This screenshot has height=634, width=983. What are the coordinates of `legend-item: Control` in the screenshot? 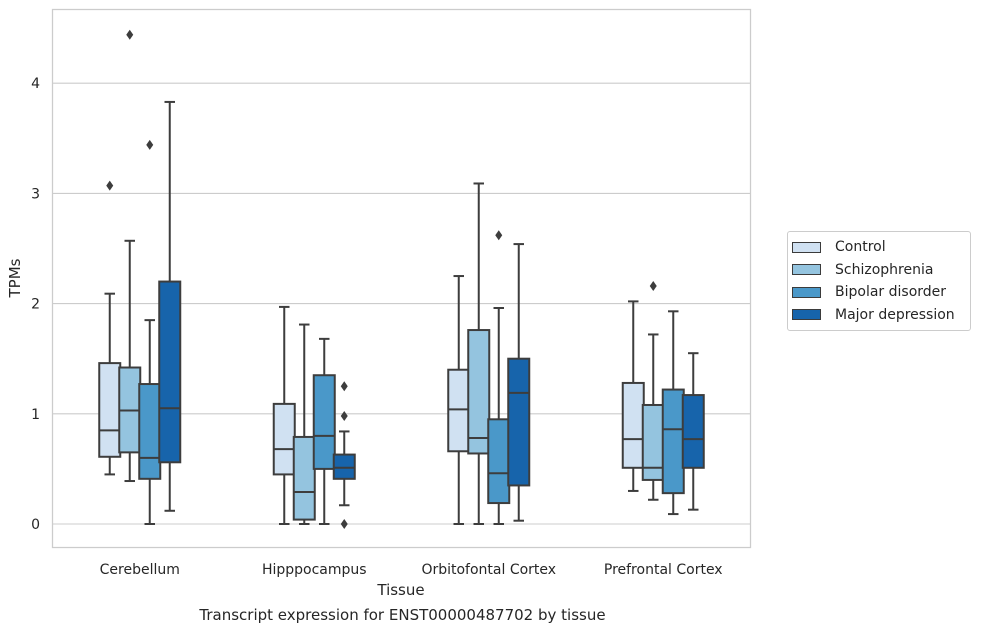 It's located at (879, 247).